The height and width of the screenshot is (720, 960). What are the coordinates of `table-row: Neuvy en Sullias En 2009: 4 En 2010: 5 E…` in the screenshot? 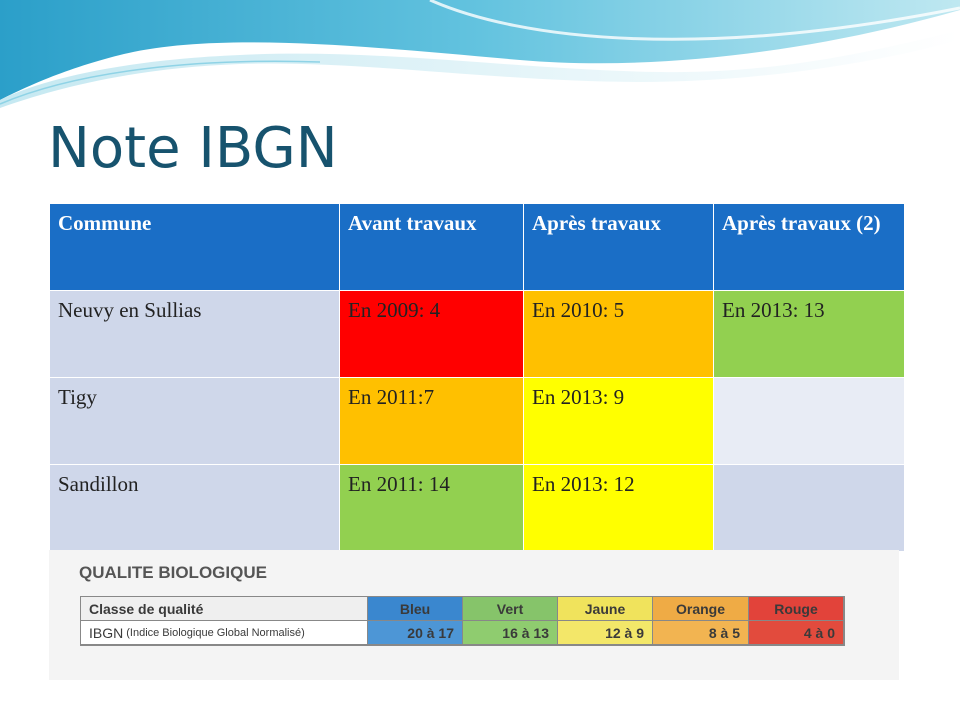 It's located at (477, 334).